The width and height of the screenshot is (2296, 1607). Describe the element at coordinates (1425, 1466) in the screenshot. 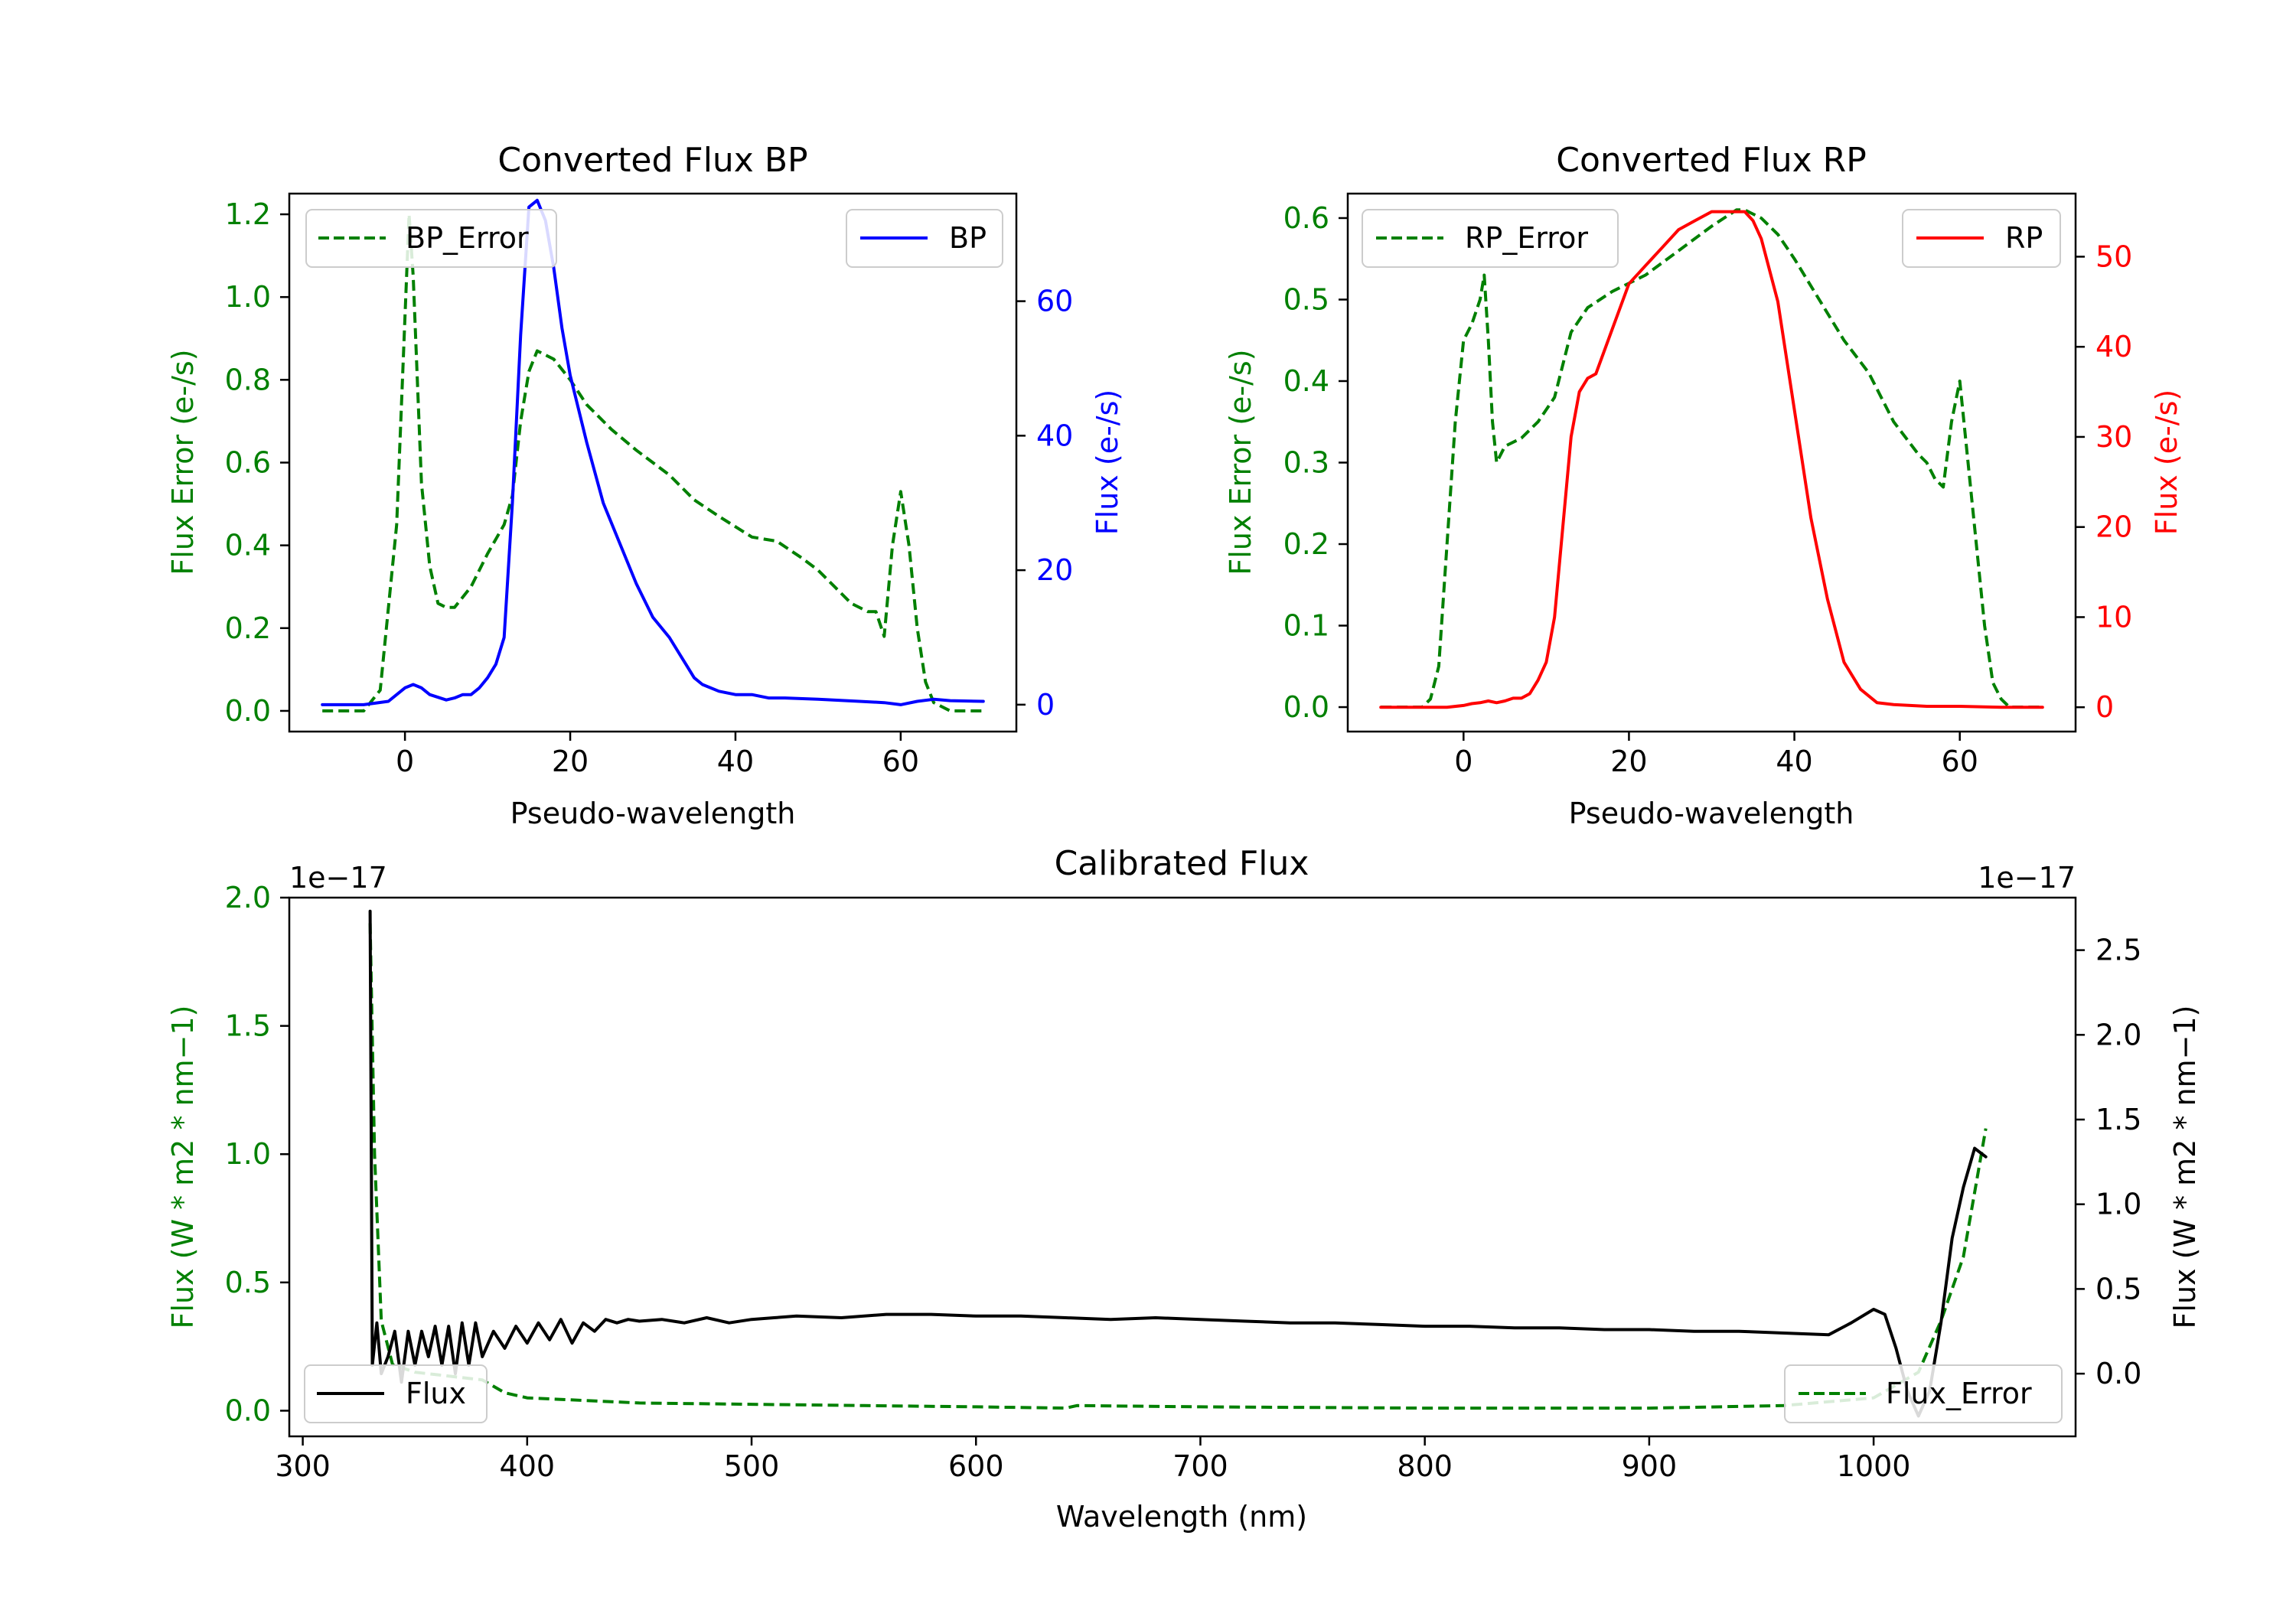

I see `x-tick-label: 800` at that location.